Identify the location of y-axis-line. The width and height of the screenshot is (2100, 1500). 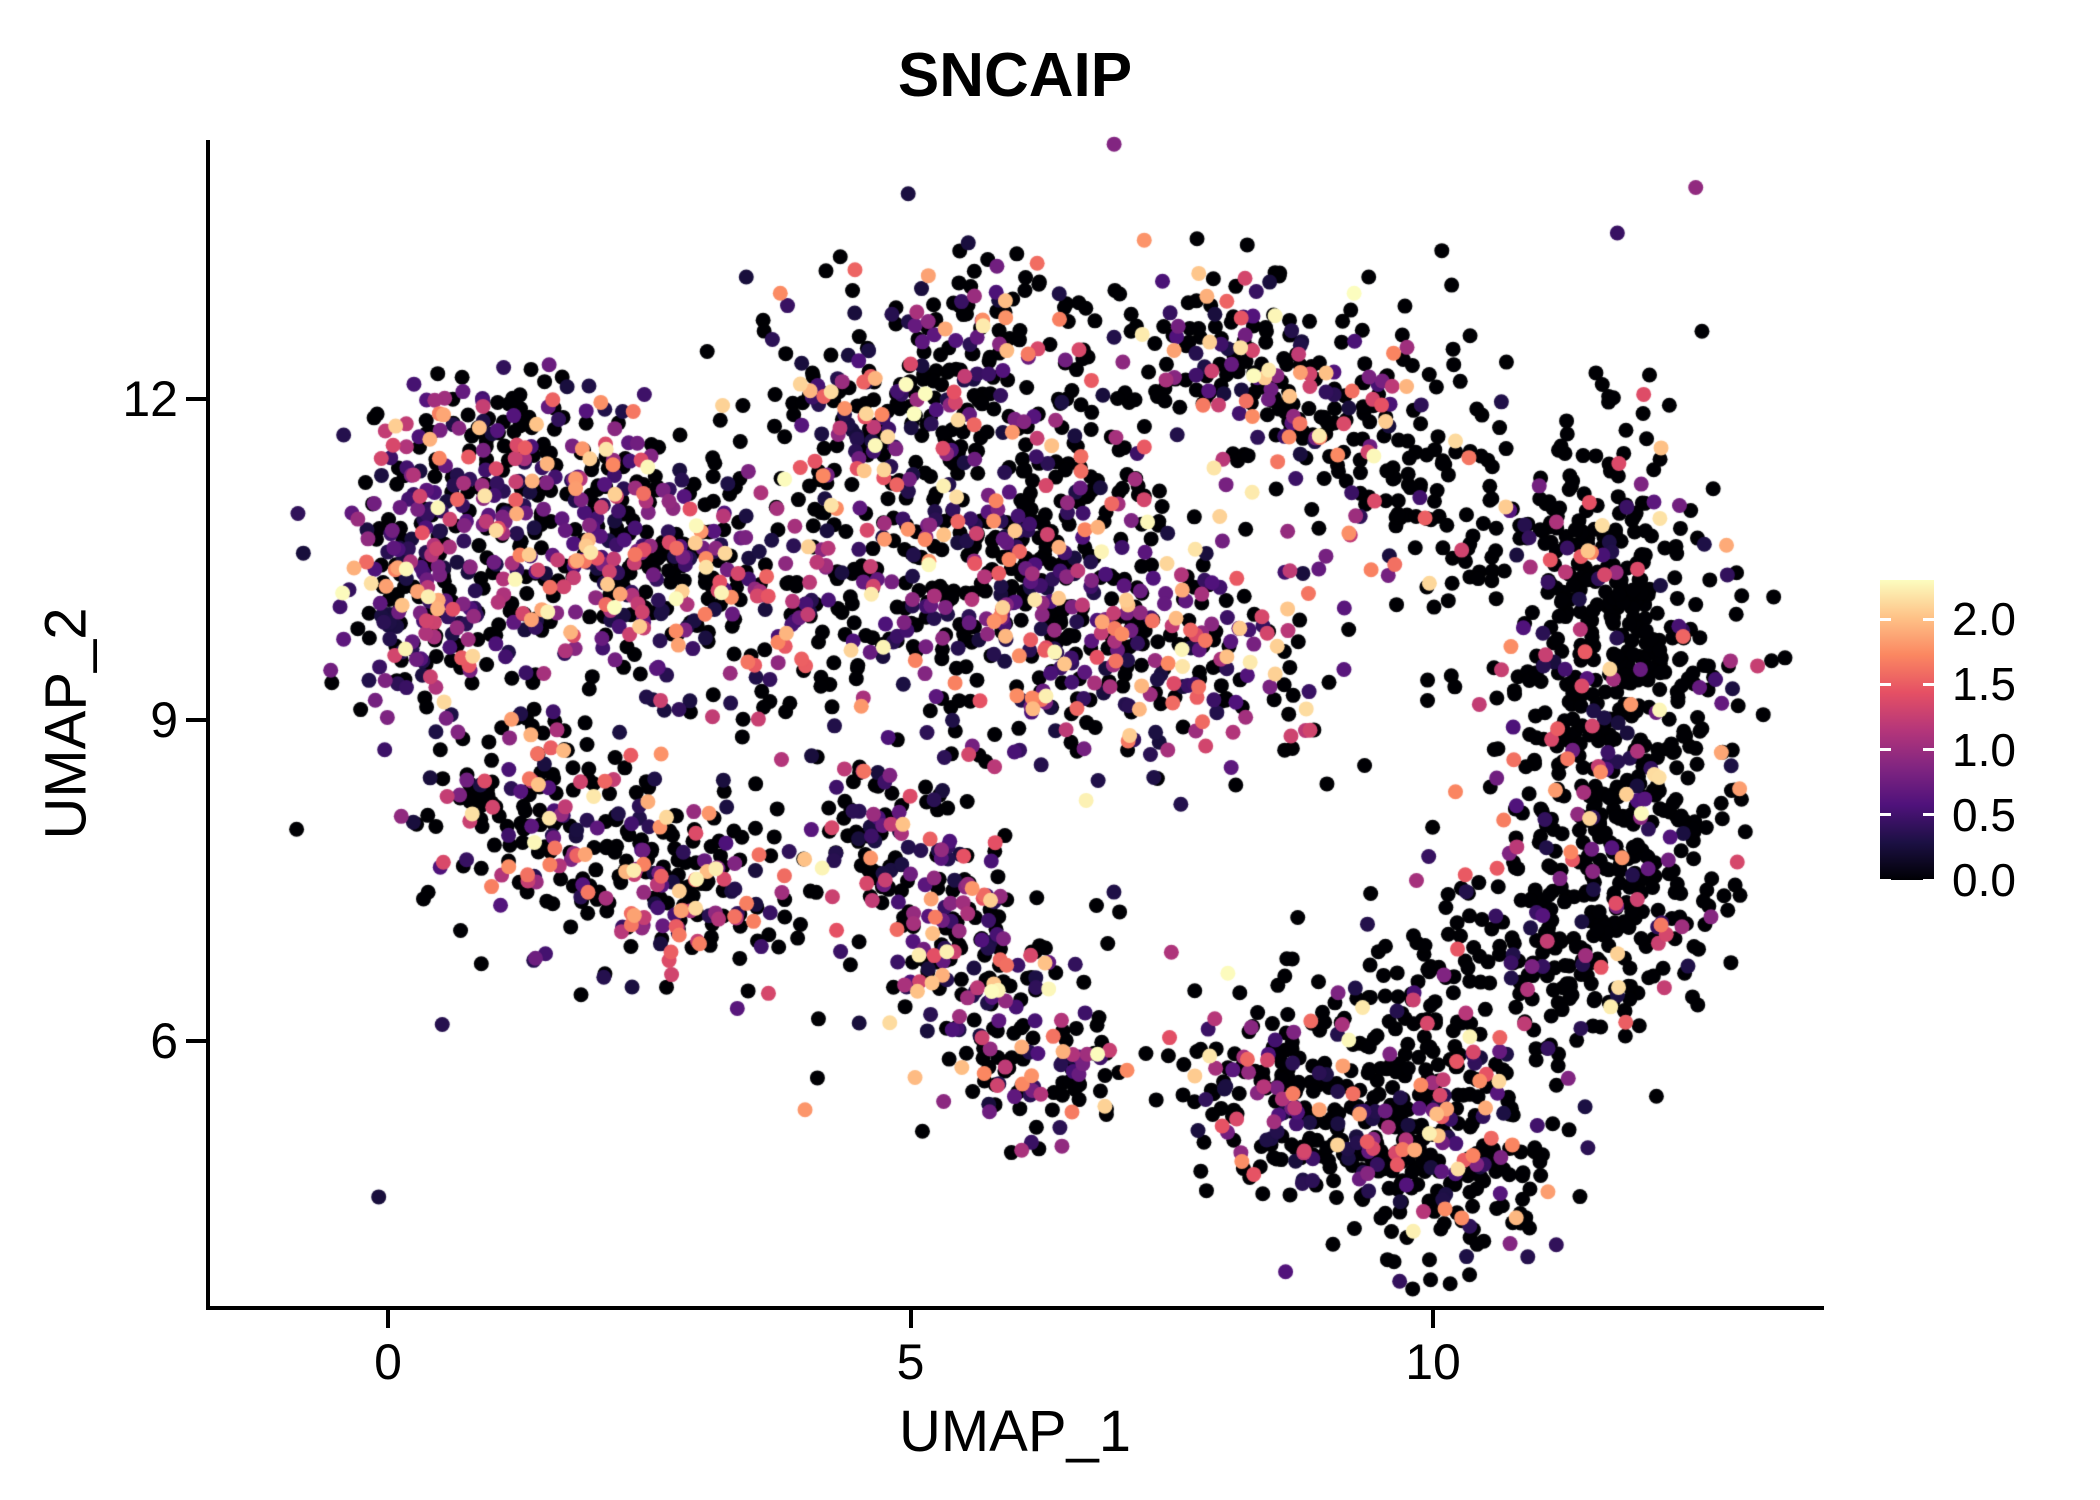
(208, 725).